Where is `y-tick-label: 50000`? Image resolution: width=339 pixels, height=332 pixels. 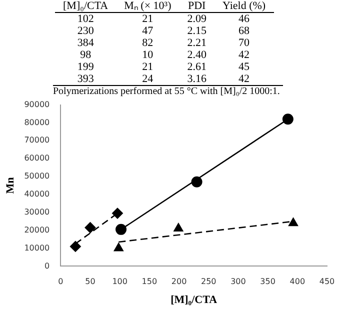 y-tick-label: 50000 is located at coordinates (37, 176).